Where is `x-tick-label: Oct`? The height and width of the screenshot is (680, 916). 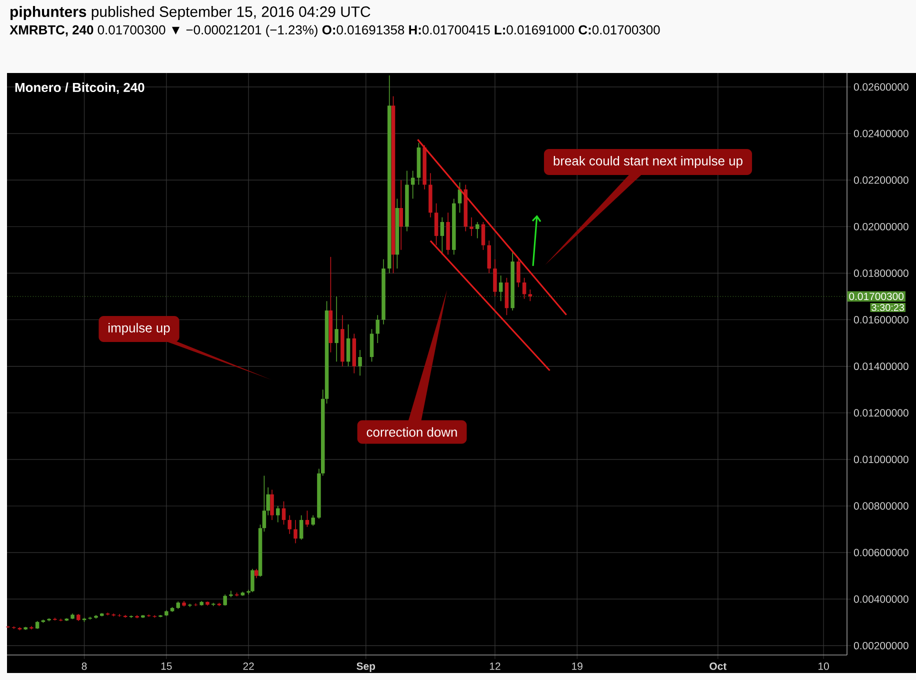 x-tick-label: Oct is located at coordinates (718, 666).